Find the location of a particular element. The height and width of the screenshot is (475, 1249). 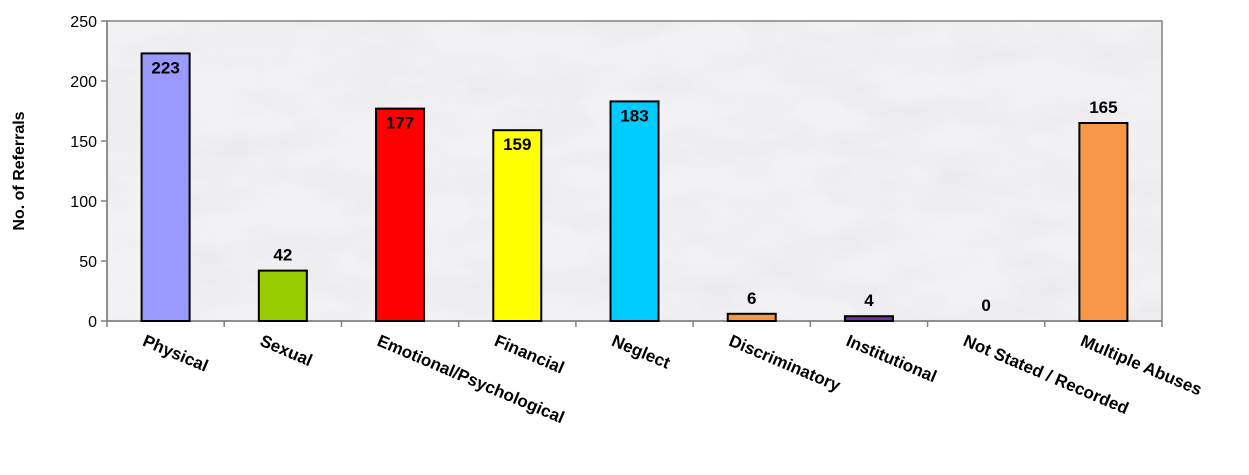

data-label: 0 is located at coordinates (985, 305).